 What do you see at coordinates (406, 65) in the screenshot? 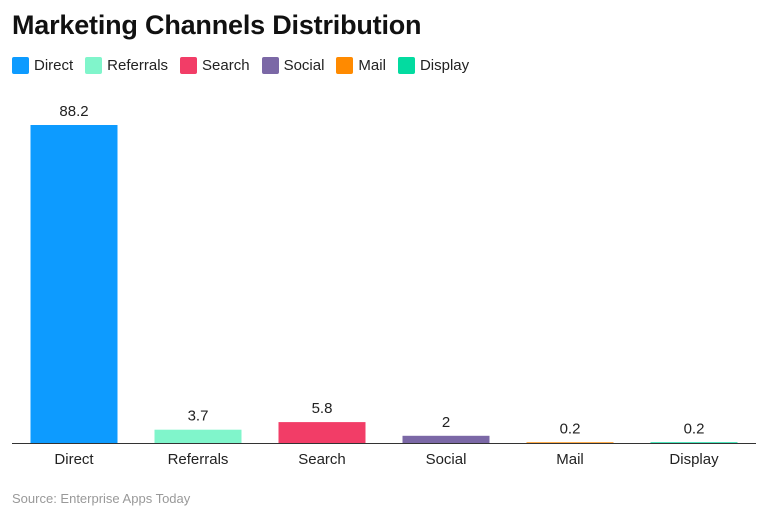
I see `legend-swatch-display` at bounding box center [406, 65].